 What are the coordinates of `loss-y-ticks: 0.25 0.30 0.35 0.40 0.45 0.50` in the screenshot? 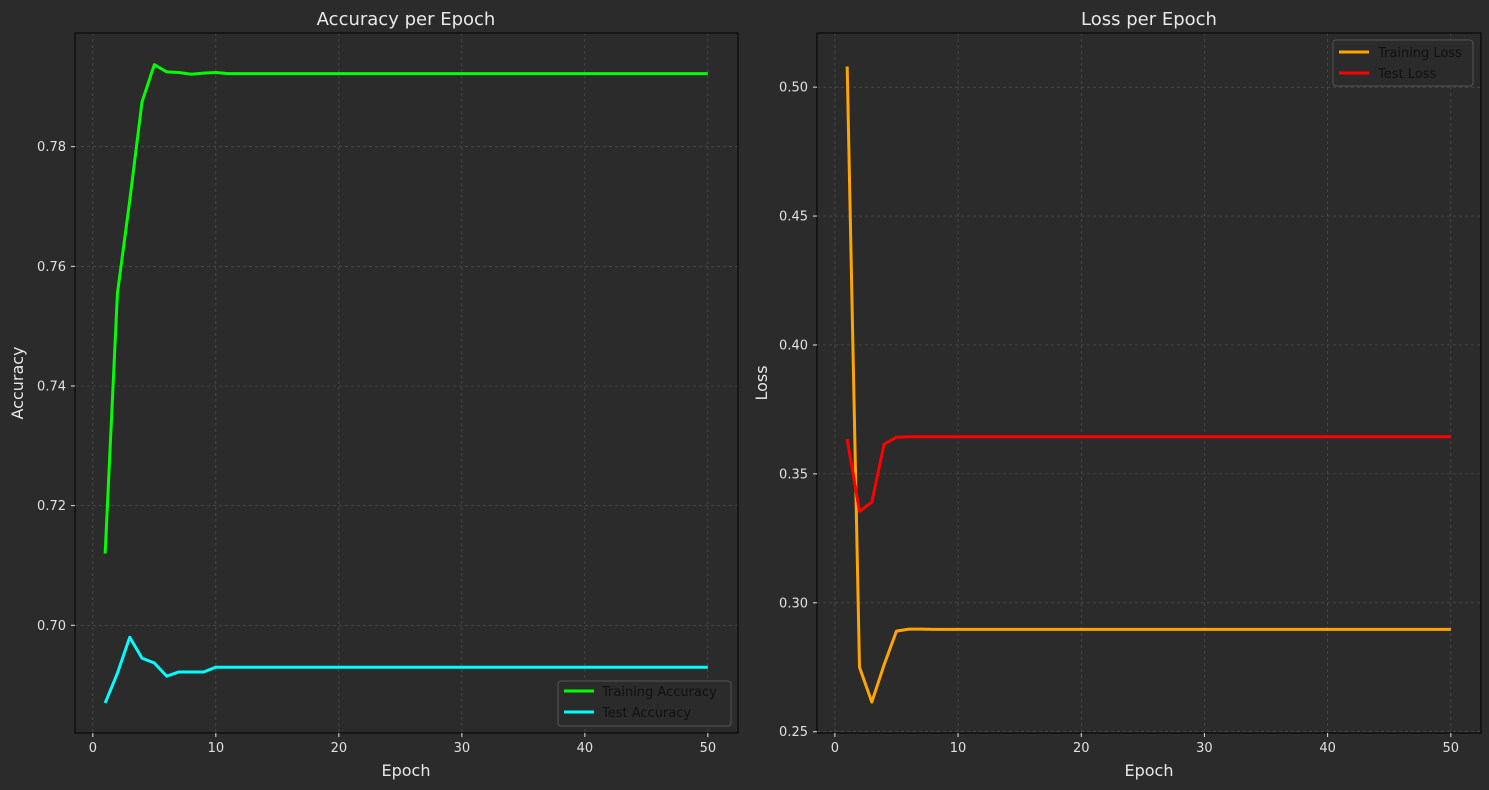 It's located at (798, 410).